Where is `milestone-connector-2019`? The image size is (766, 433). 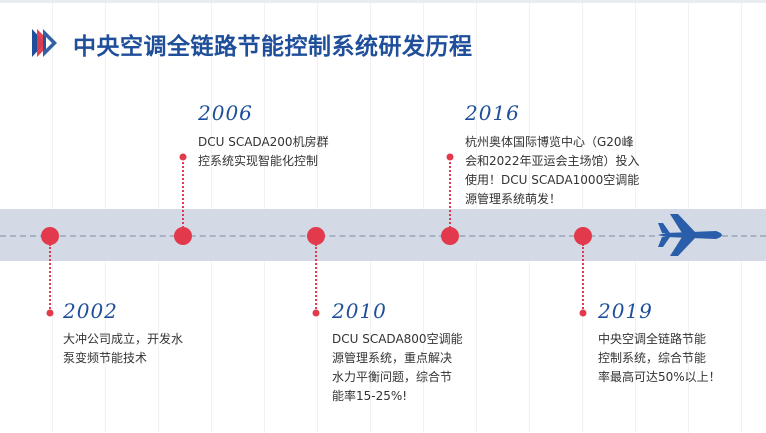
milestone-connector-2019 is located at coordinates (583, 278).